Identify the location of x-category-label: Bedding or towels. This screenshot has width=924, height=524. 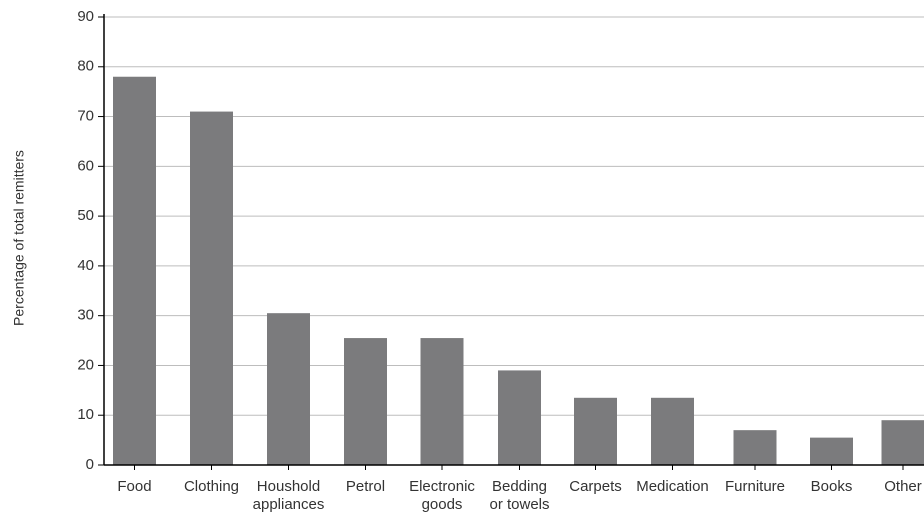
(519, 495).